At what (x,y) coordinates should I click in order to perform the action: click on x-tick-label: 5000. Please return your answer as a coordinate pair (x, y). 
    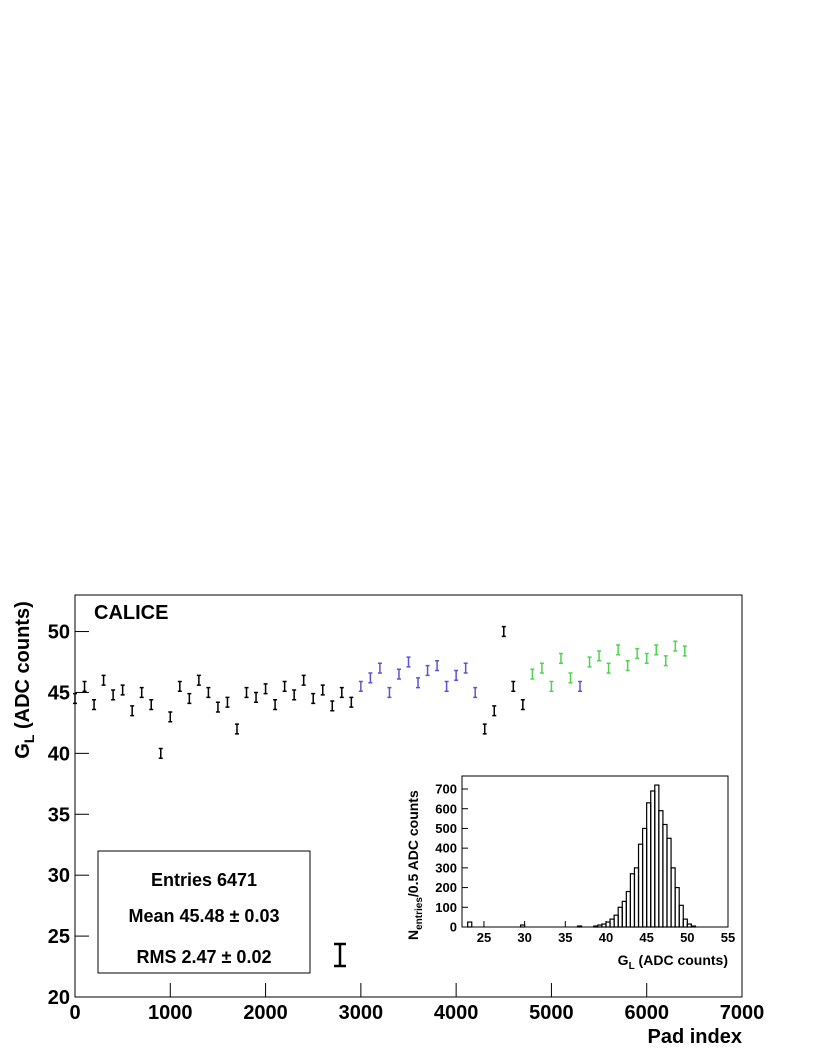
    Looking at the image, I should click on (551, 1013).